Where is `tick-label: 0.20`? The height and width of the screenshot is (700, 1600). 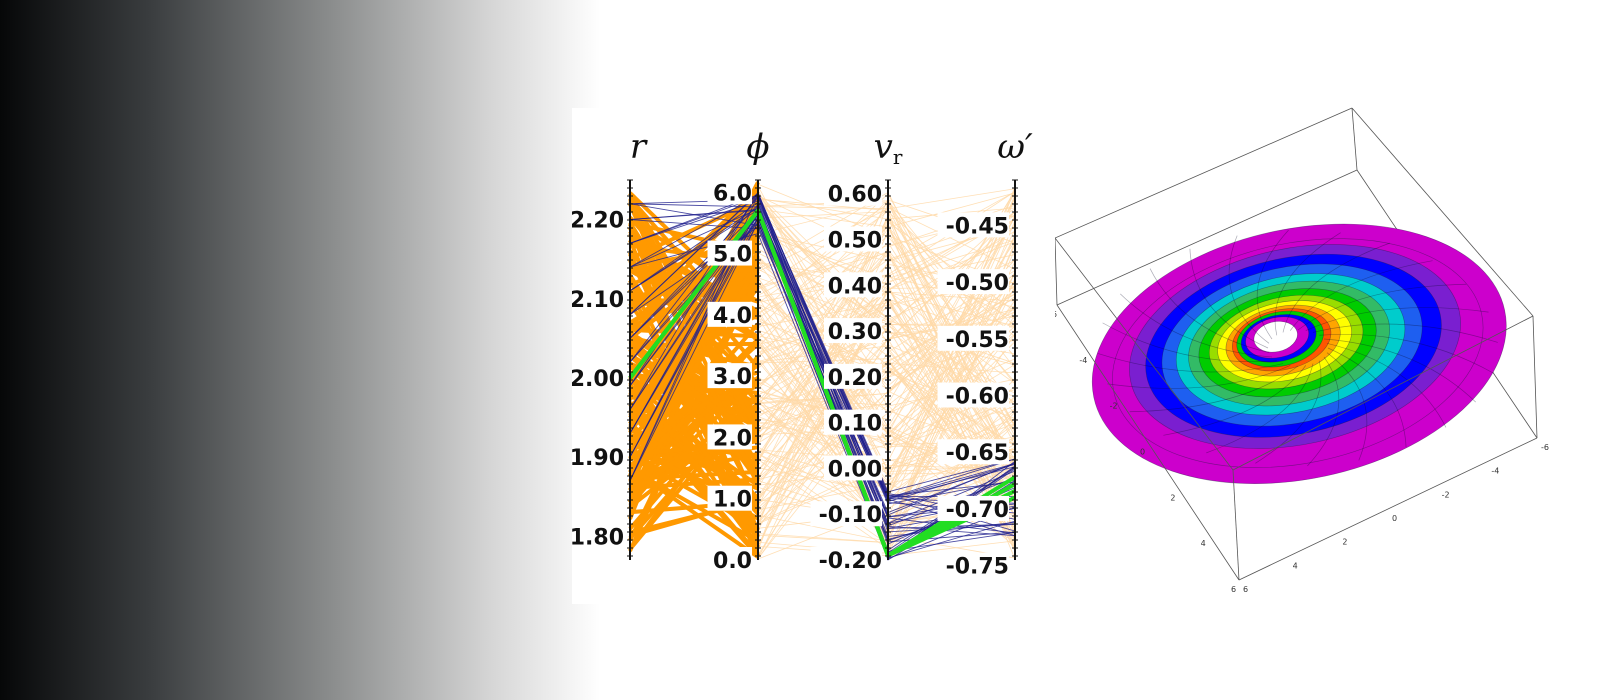
tick-label: 0.20 is located at coordinates (855, 378).